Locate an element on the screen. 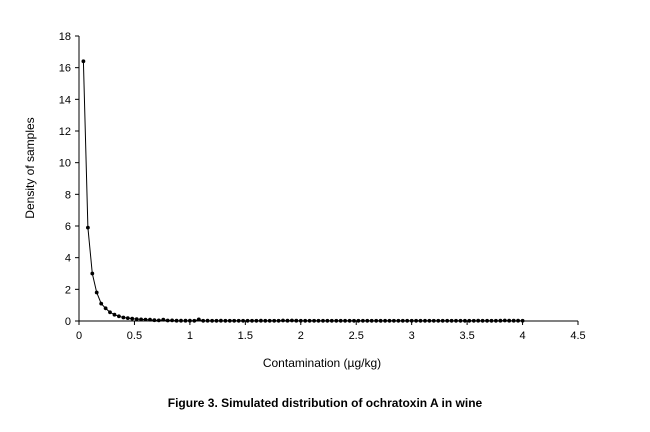 Image resolution: width=650 pixels, height=432 pixels. x-tick-label: 1 is located at coordinates (190, 336).